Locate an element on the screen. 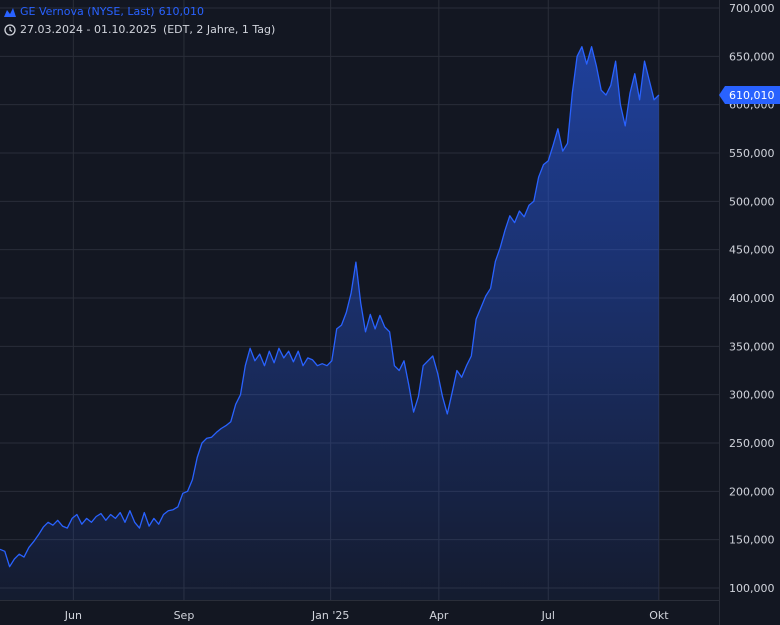  legend-instrument-row: GE Vernova (NYSE, Last) 610,010 is located at coordinates (142, 11).